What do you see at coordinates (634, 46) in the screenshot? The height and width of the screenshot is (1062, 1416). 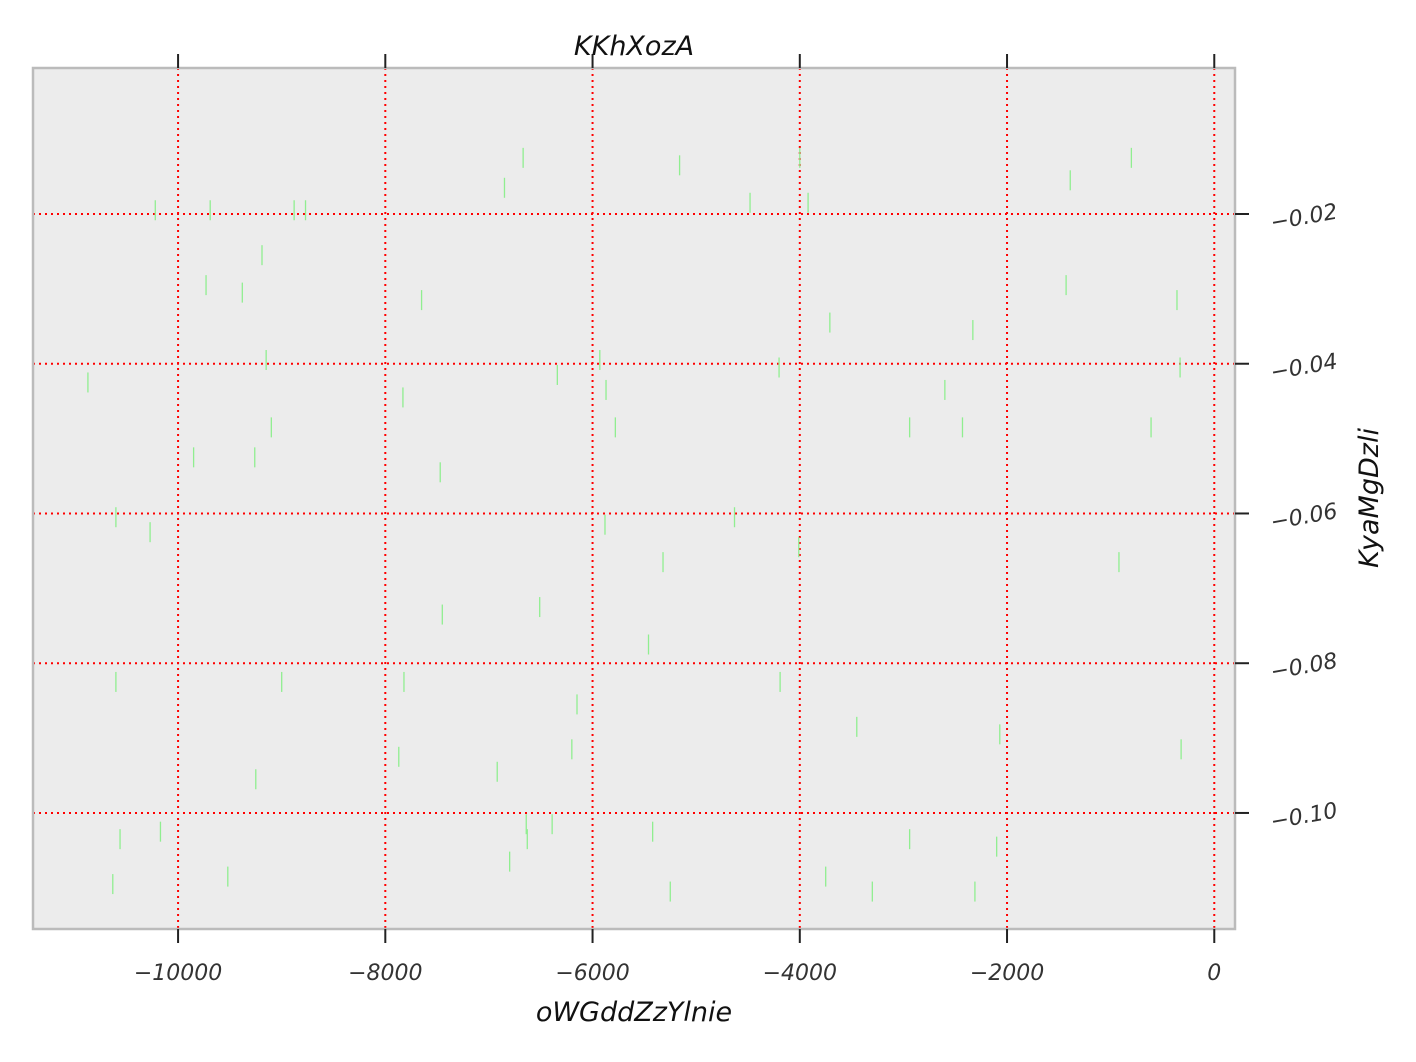 I see `chart-title: KKhXozA` at bounding box center [634, 46].